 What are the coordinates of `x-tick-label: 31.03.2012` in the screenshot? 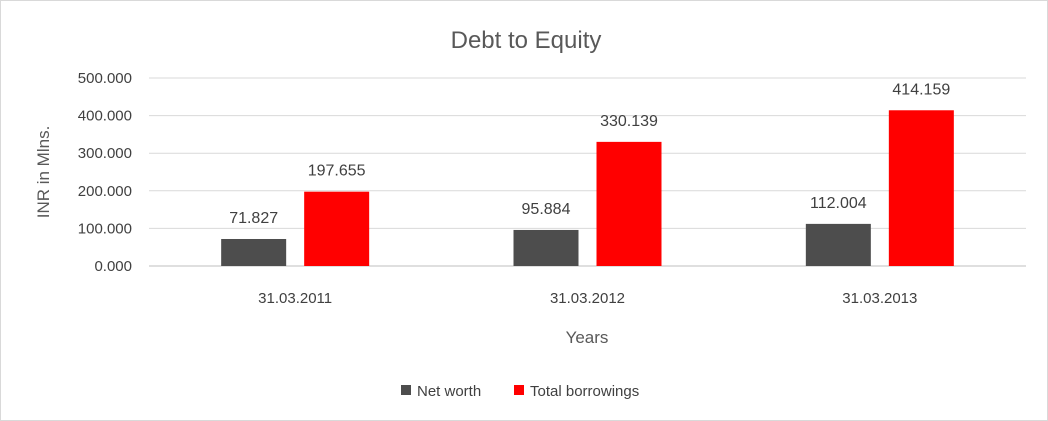 It's located at (587, 298).